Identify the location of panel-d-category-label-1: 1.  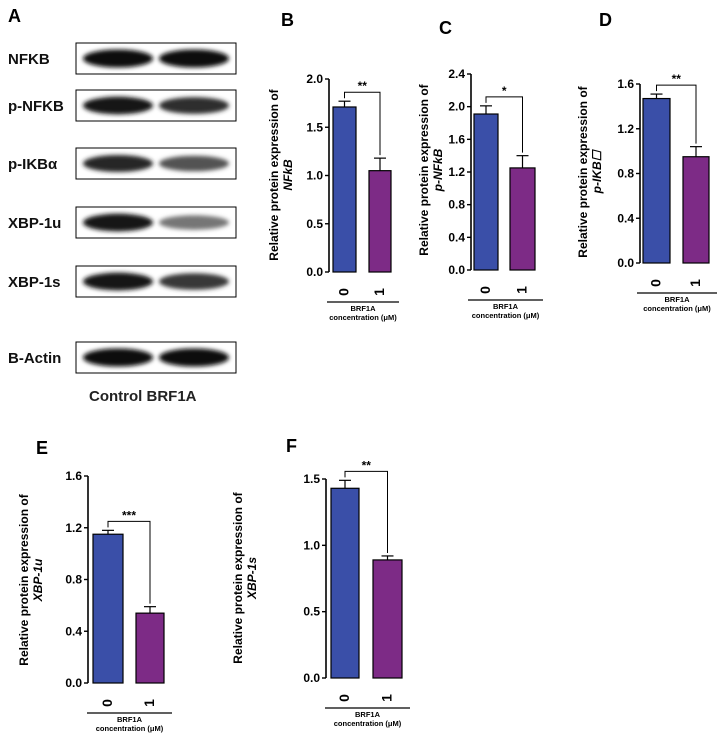
(695, 283).